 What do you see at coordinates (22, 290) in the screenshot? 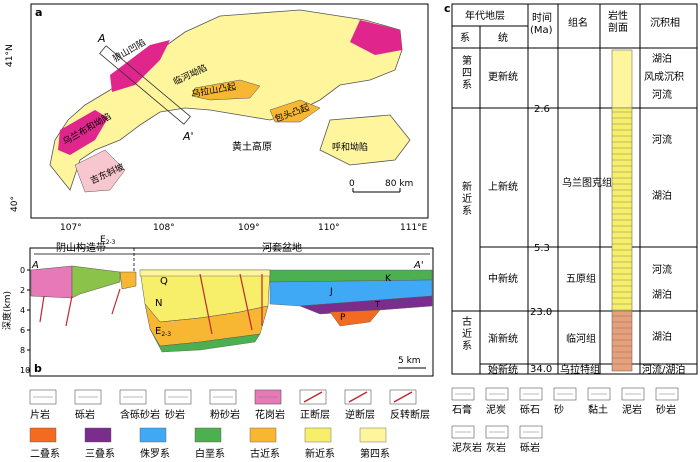
I see `ytick-label: 2` at bounding box center [22, 290].